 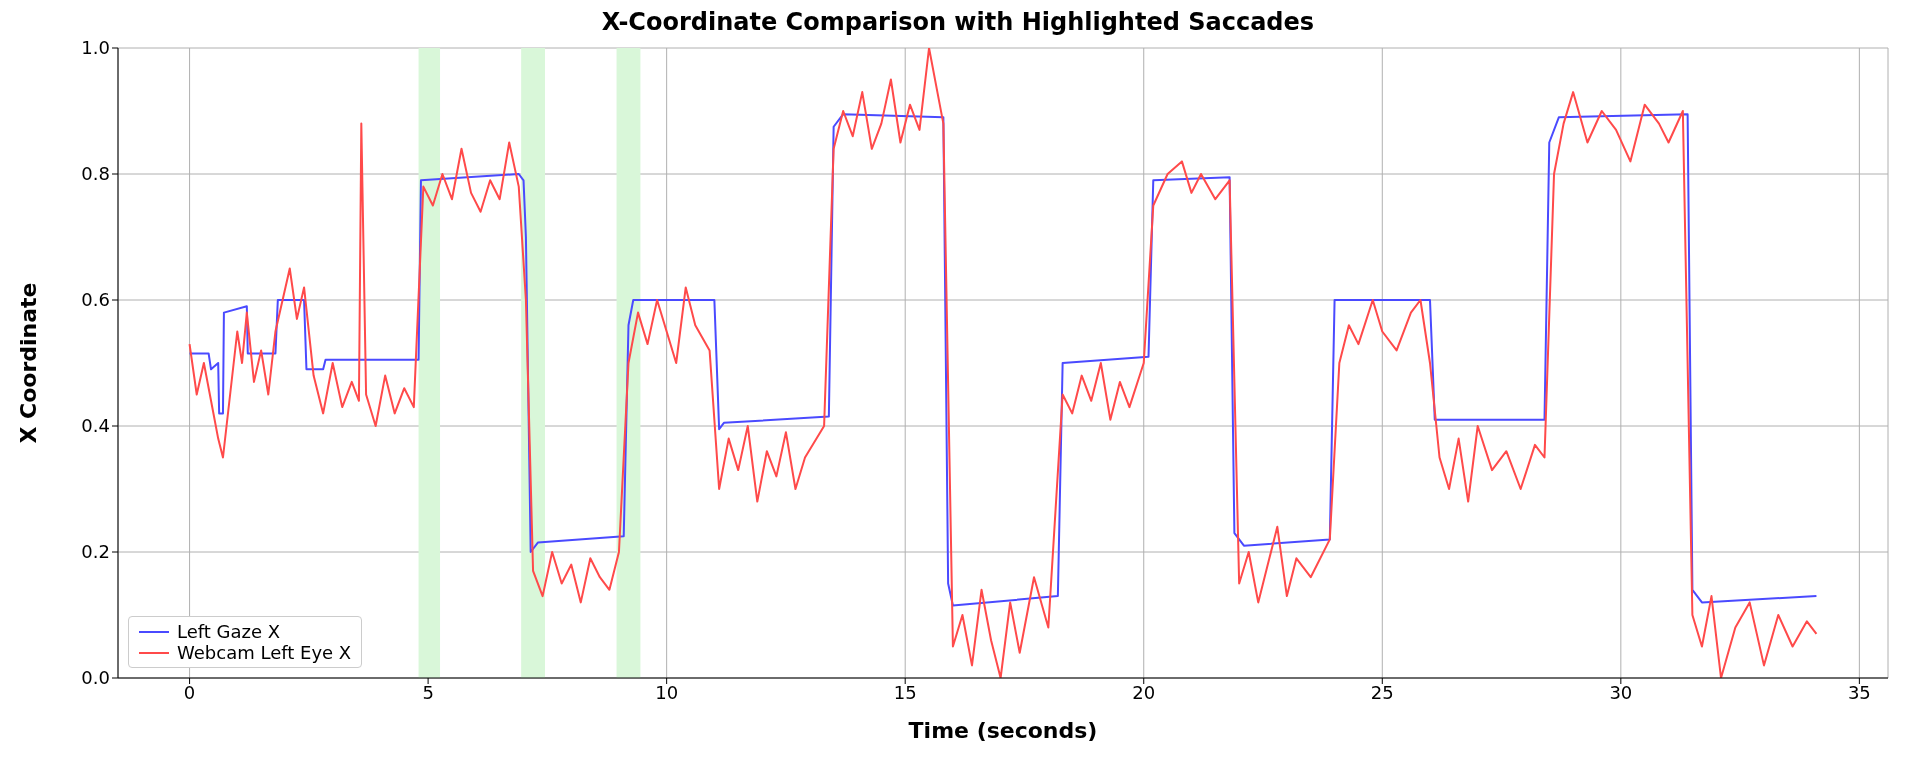 What do you see at coordinates (95, 48) in the screenshot?
I see `y-tick-label: 1.0` at bounding box center [95, 48].